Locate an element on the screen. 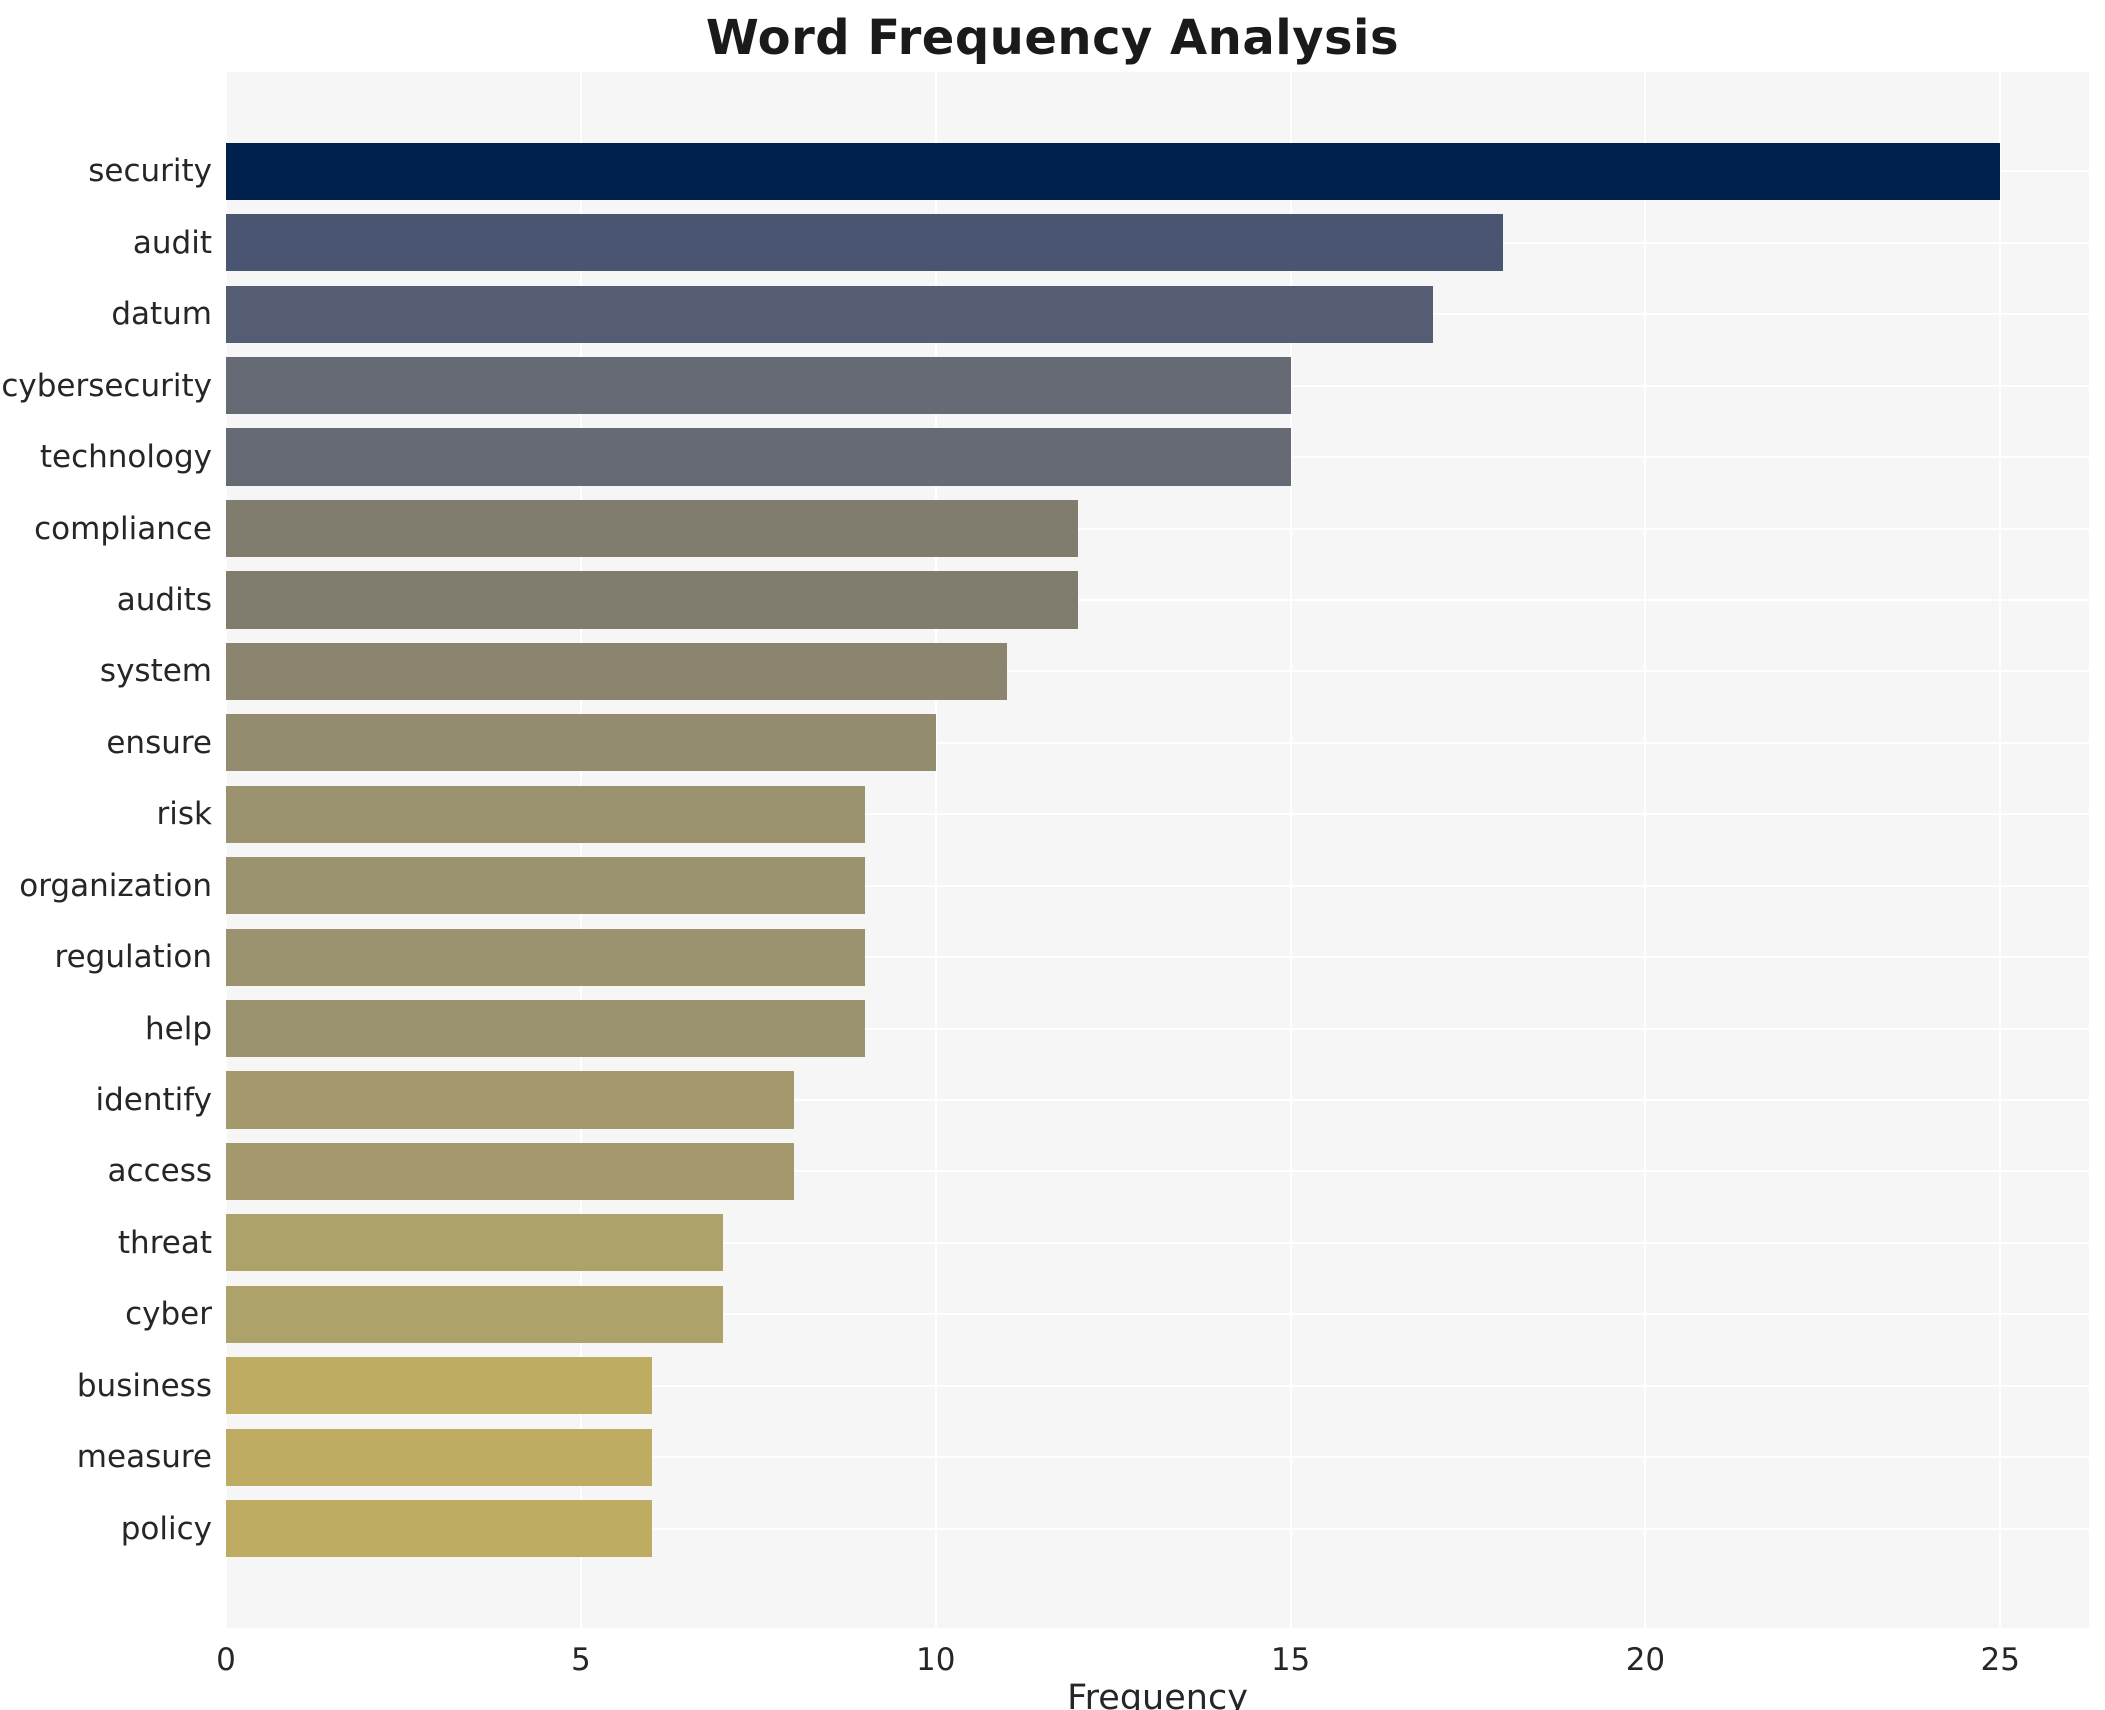 Image resolution: width=2105 pixels, height=1710 pixels. bar-compliance is located at coordinates (652, 528).